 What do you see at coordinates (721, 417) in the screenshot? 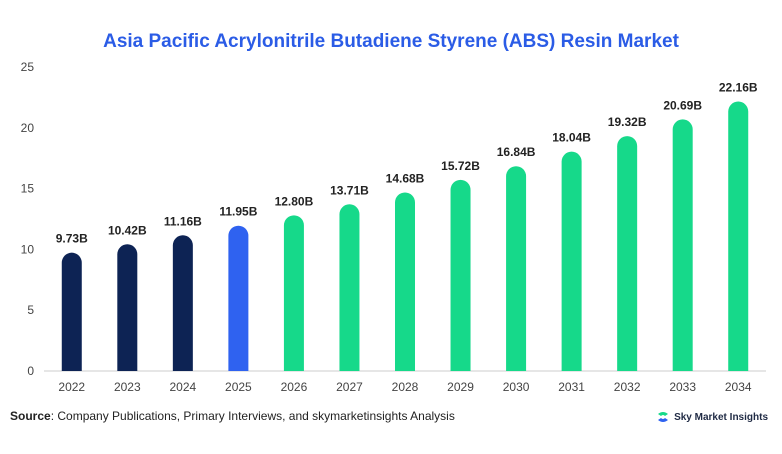
I see `brand-name: Sky Market Insights` at bounding box center [721, 417].